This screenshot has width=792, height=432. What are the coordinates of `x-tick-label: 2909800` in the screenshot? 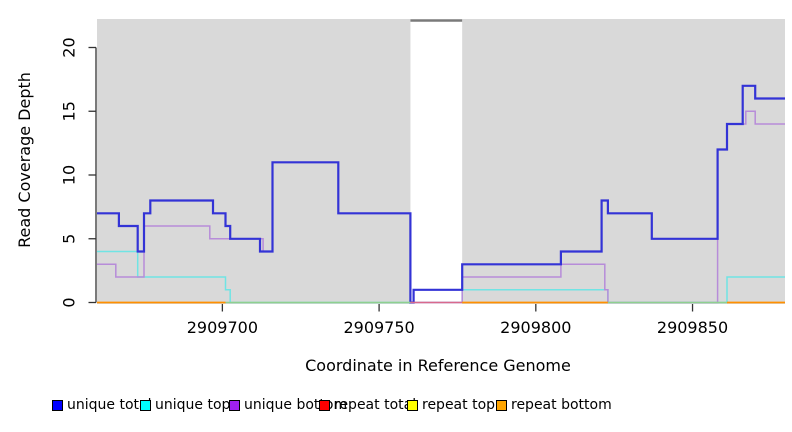 It's located at (535, 327).